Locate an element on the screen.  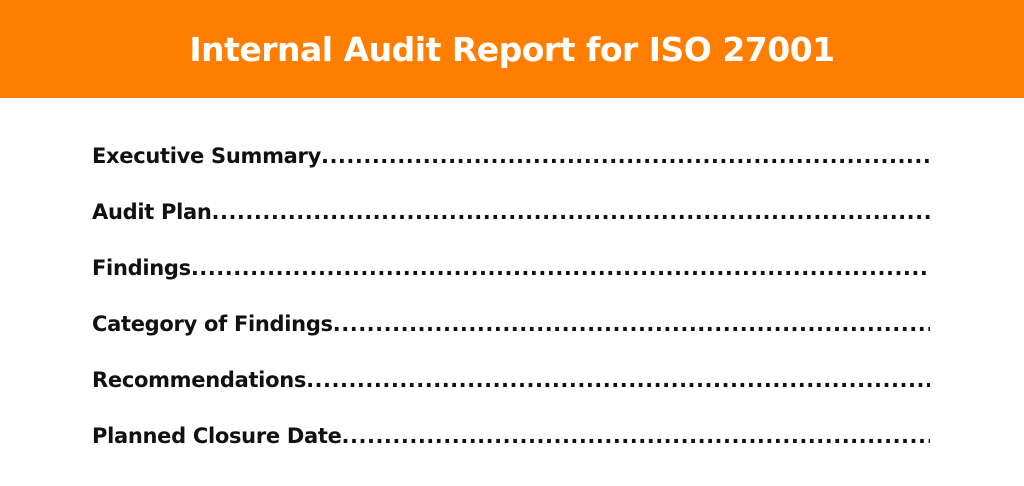
page-title: Internal Audit Report for ISO 27001 is located at coordinates (512, 49).